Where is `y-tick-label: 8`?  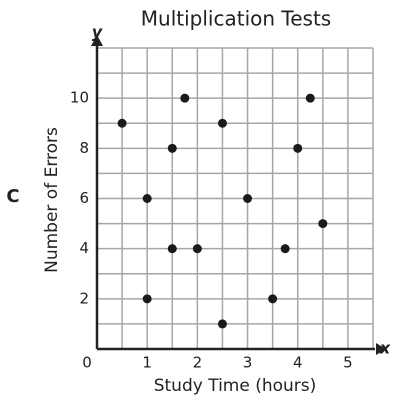
y-tick-label: 8 is located at coordinates (84, 148).